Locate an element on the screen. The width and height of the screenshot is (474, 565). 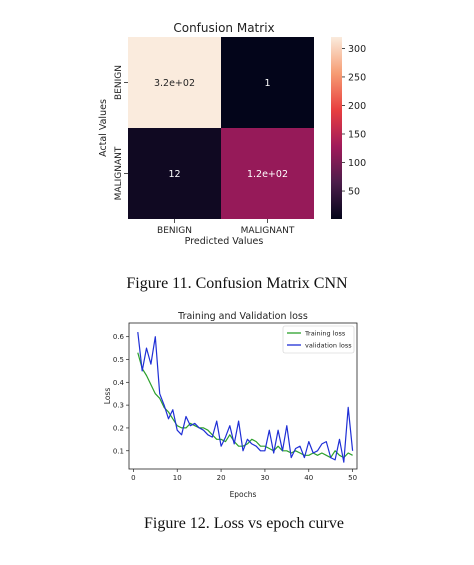
heatmap-cells is located at coordinates (221, 128).